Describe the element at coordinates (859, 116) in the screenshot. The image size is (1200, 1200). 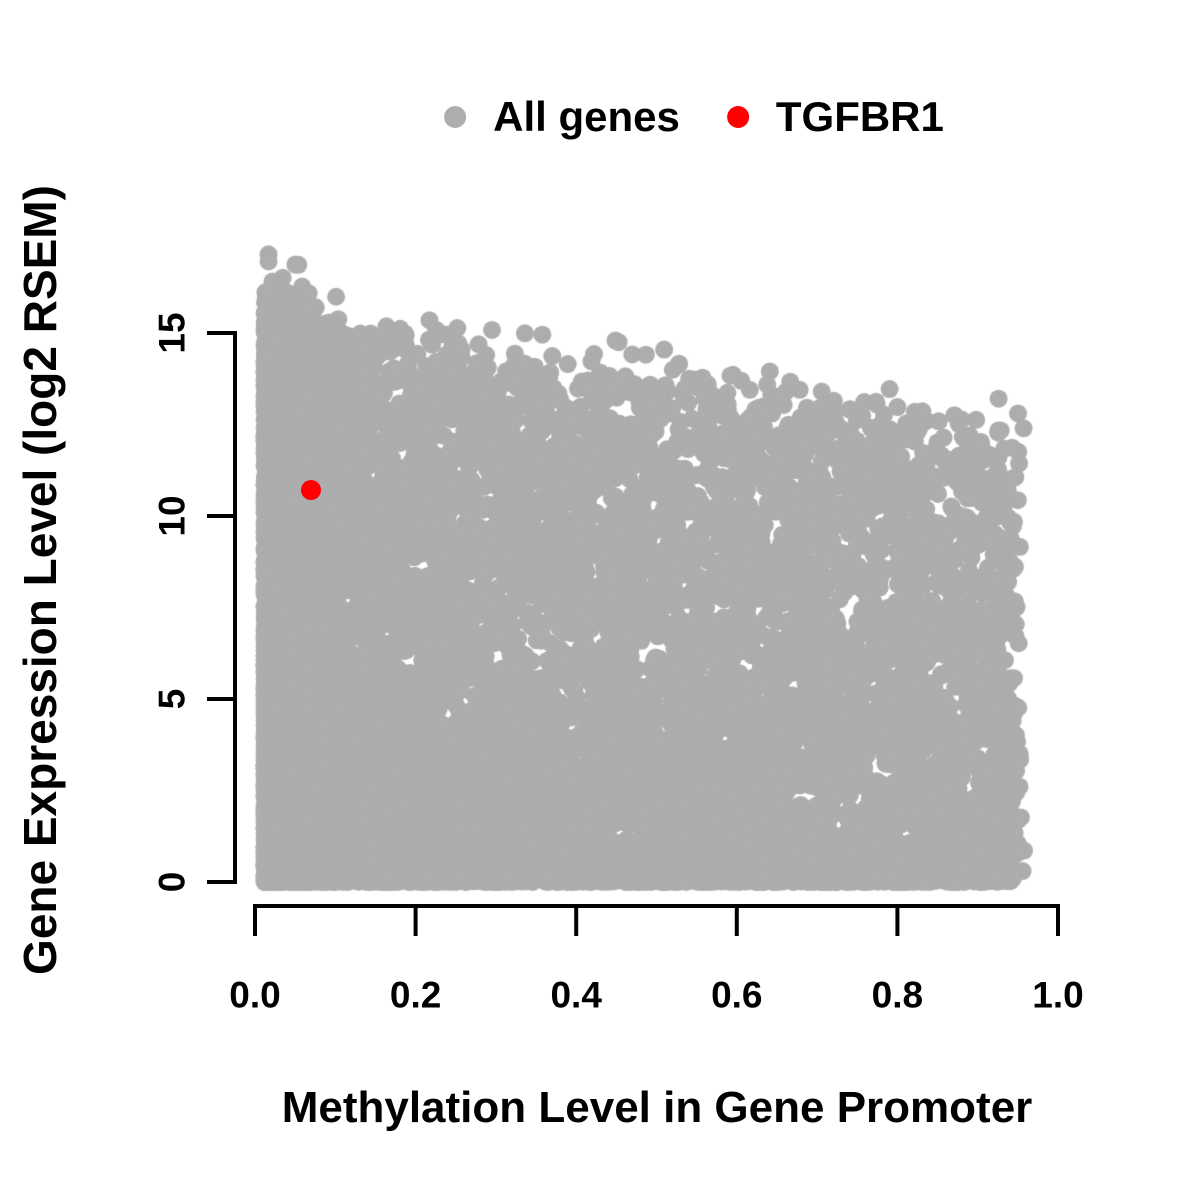
I see `legend-label-tgfbr1: TGFBR1` at that location.